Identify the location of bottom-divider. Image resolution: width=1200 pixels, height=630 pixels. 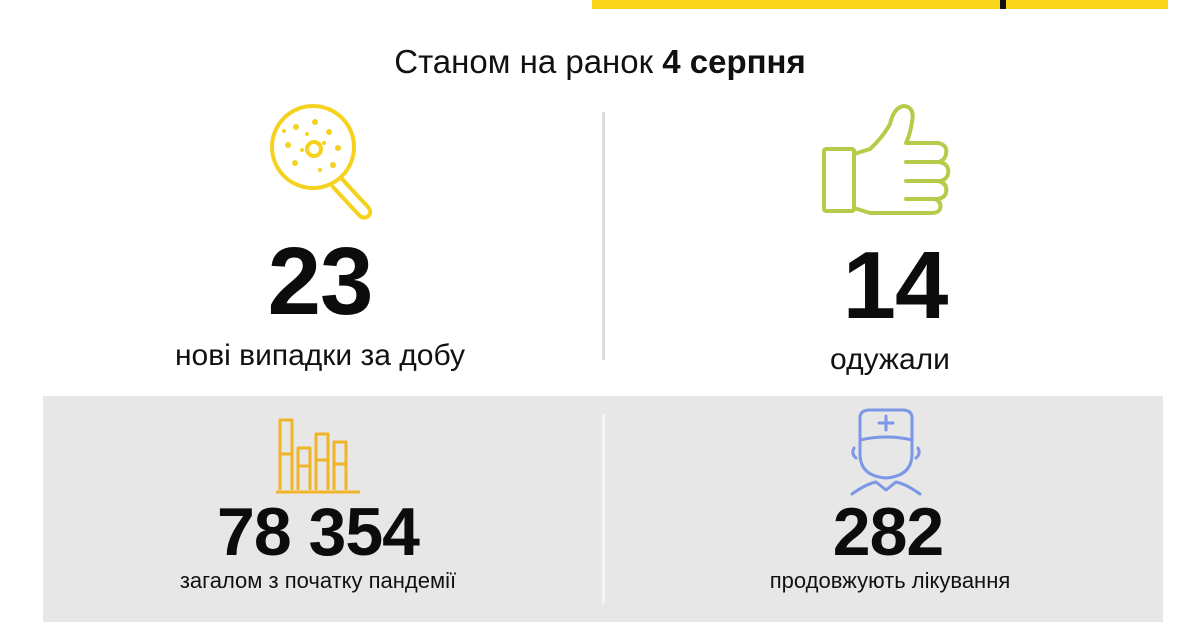
(603, 509).